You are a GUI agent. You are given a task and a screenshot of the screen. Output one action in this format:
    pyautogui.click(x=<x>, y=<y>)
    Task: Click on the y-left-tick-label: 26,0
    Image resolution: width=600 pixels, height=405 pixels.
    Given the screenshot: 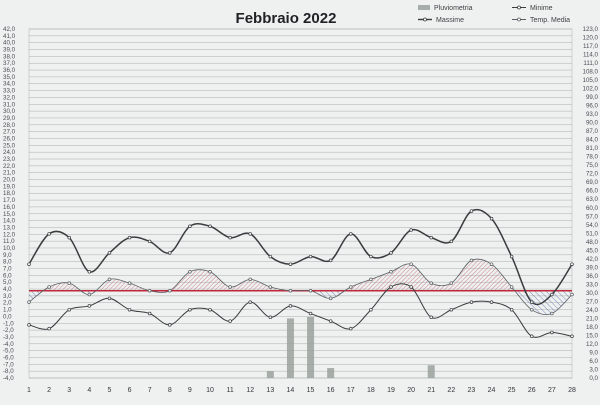 What is the action you would take?
    pyautogui.click(x=9, y=138)
    